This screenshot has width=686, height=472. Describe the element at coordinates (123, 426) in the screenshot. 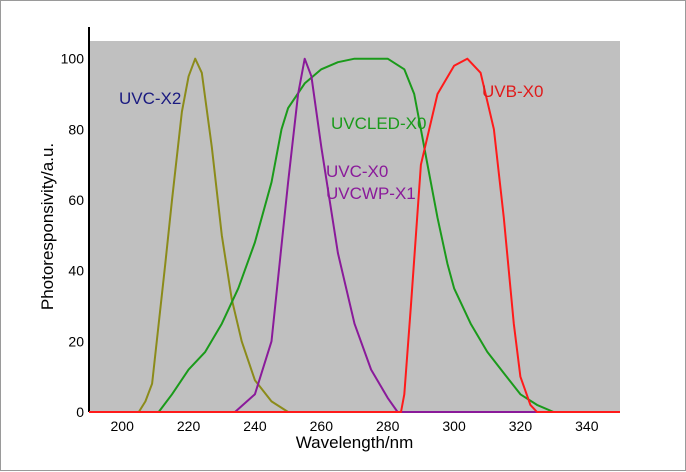

I see `x-tick-label: 200` at that location.